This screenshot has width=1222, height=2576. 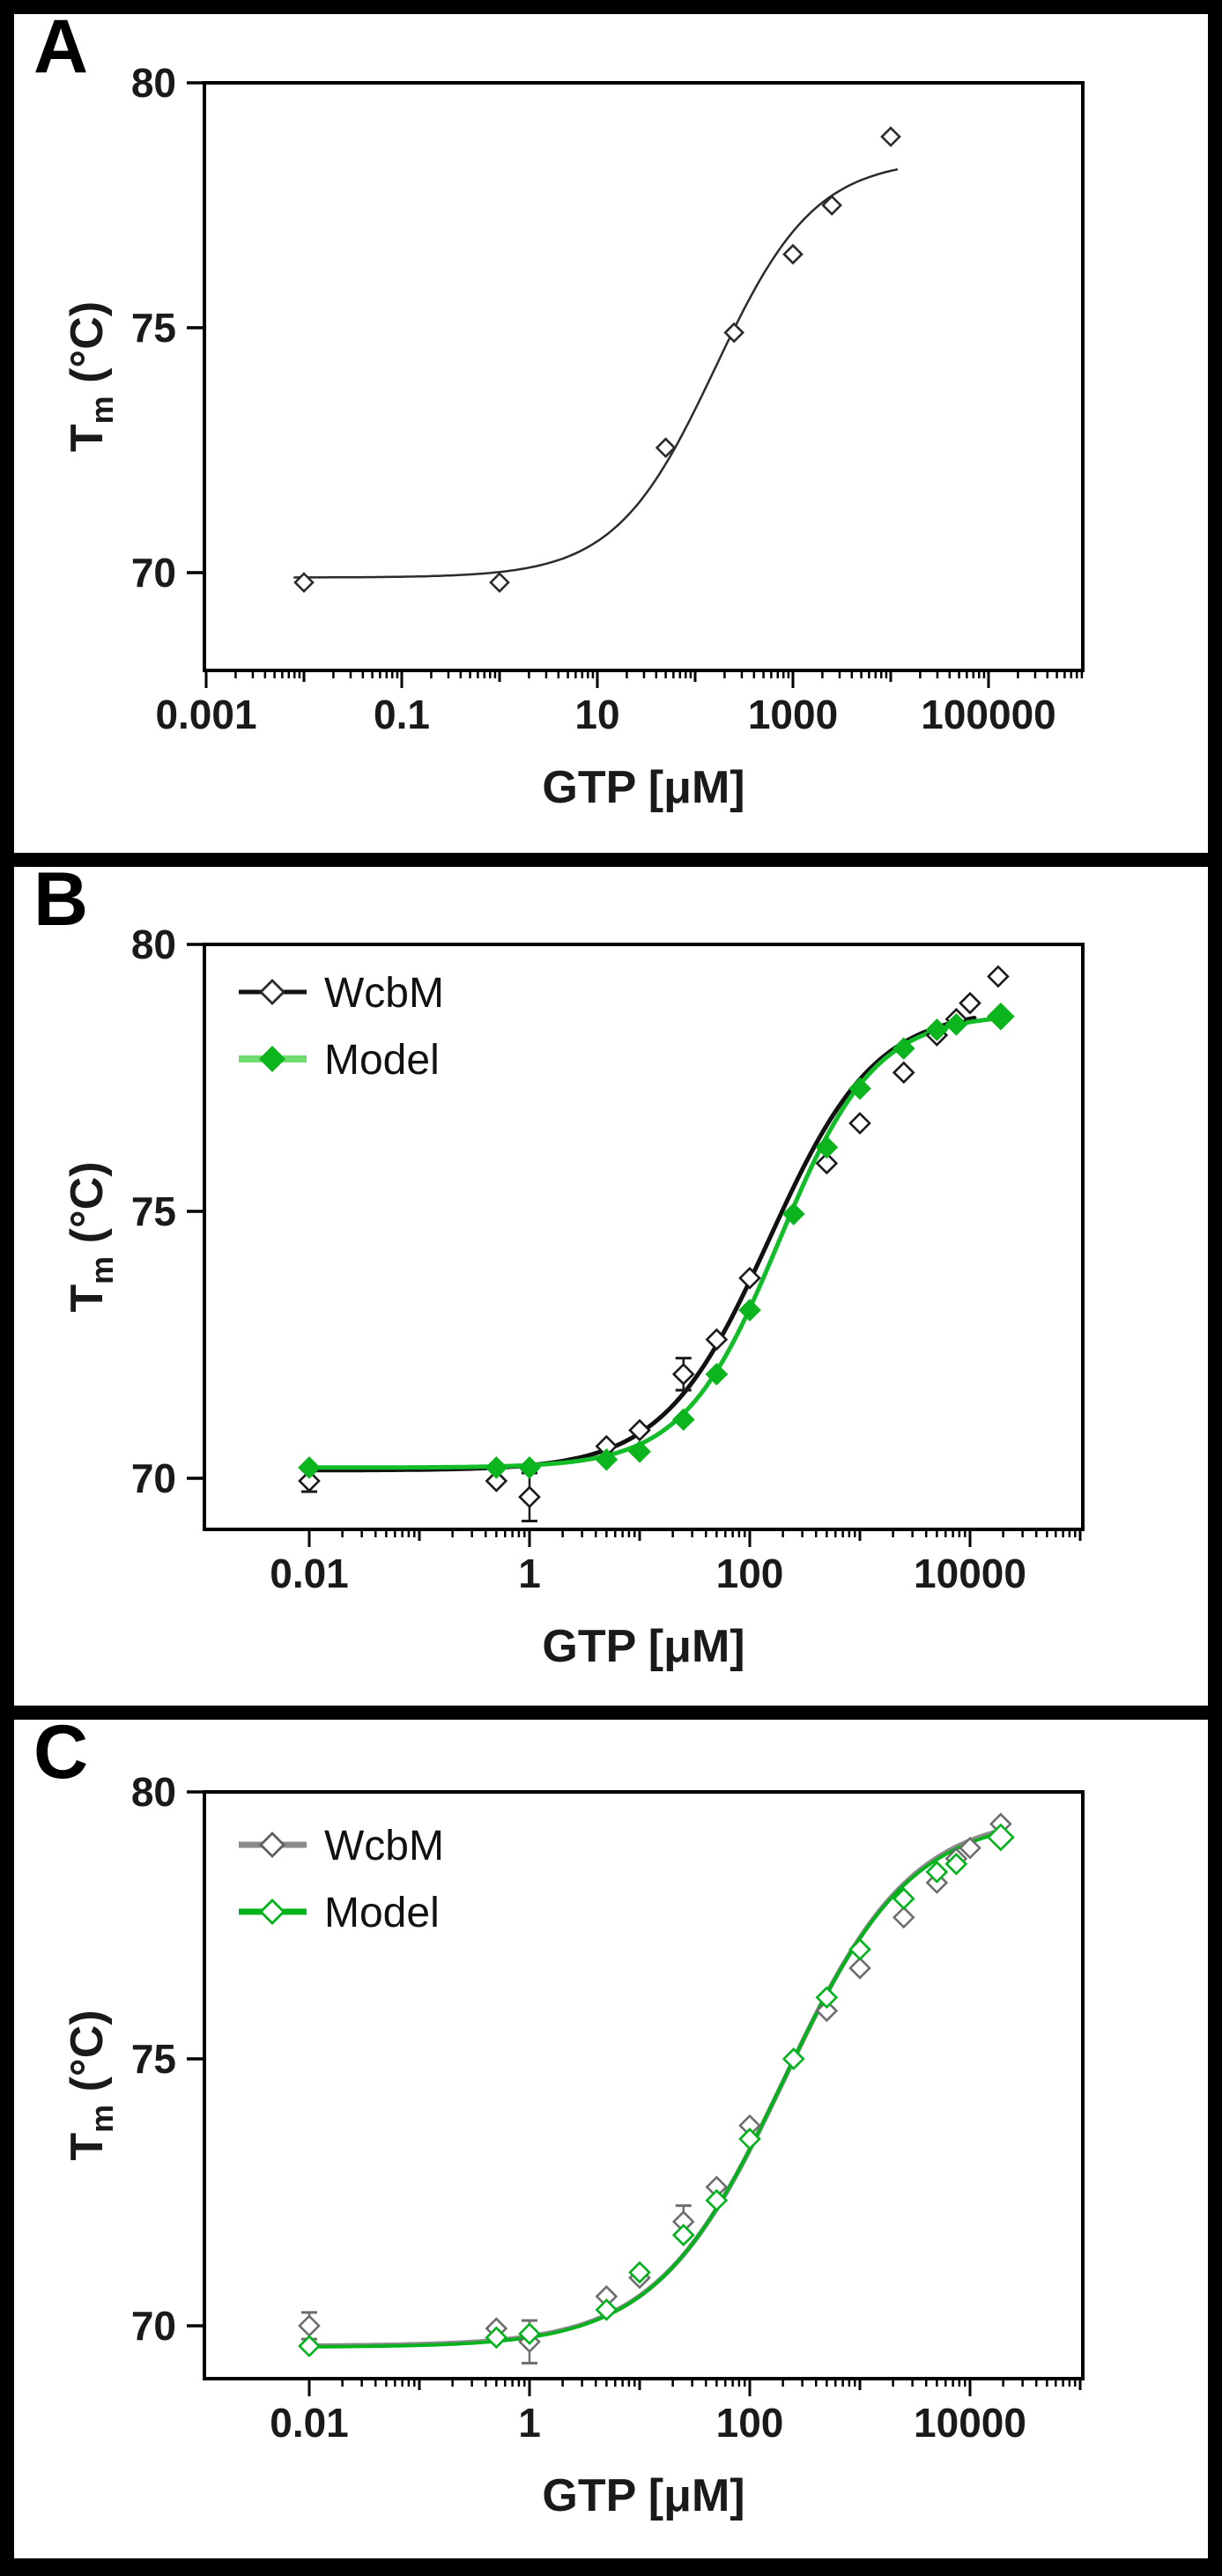 I want to click on x-tick-label: 10, so click(x=596, y=715).